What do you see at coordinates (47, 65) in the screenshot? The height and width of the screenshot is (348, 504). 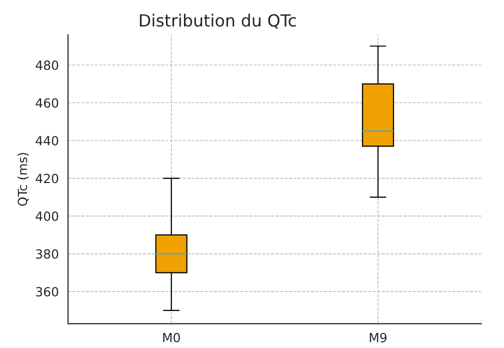 I see `y-tick-label: 480` at bounding box center [47, 65].